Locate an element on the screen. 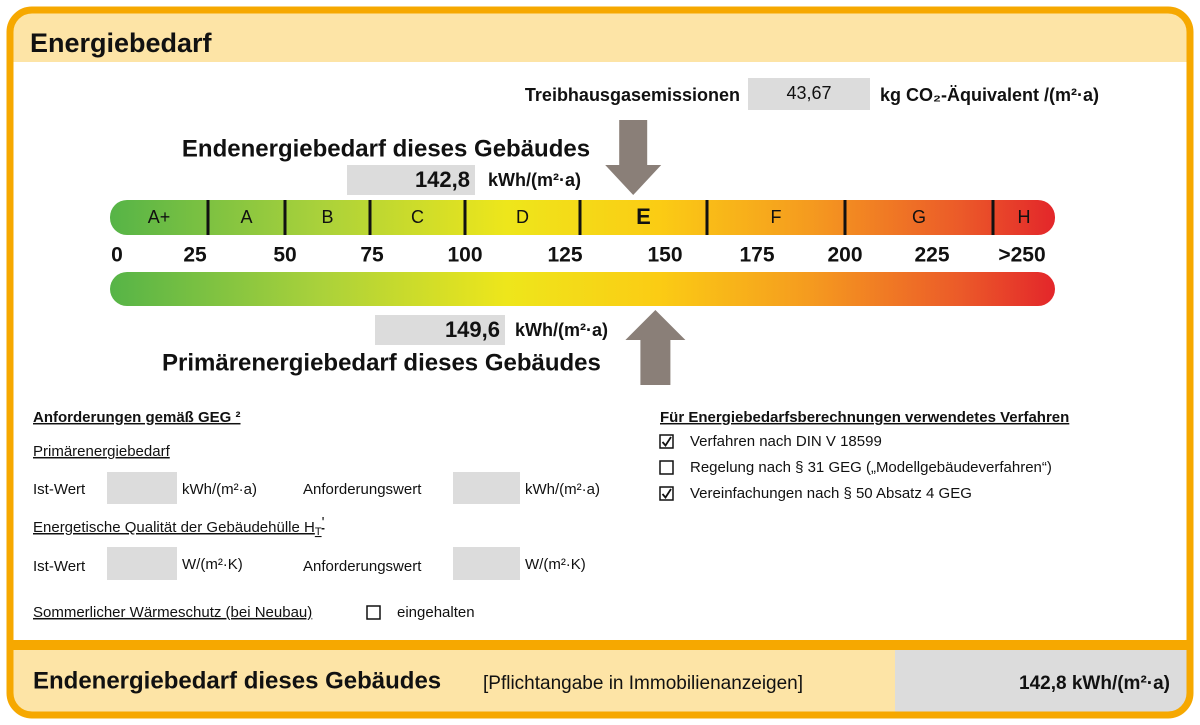 Image resolution: width=1200 pixels, height=725 pixels. scale-tick-label: 75 is located at coordinates (372, 255).